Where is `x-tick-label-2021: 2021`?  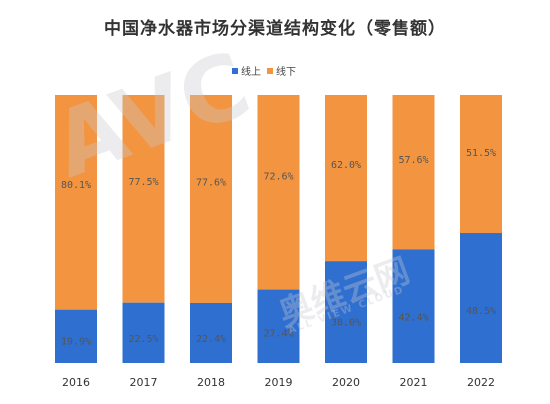 x-tick-label-2021: 2021 is located at coordinates (414, 382).